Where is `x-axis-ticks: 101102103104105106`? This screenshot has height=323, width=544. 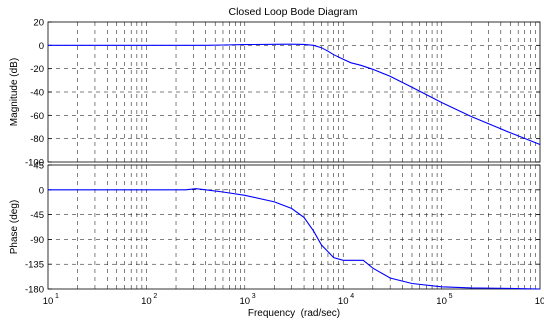
x-axis-ticks: 101102103104105106 is located at coordinates (293, 300).